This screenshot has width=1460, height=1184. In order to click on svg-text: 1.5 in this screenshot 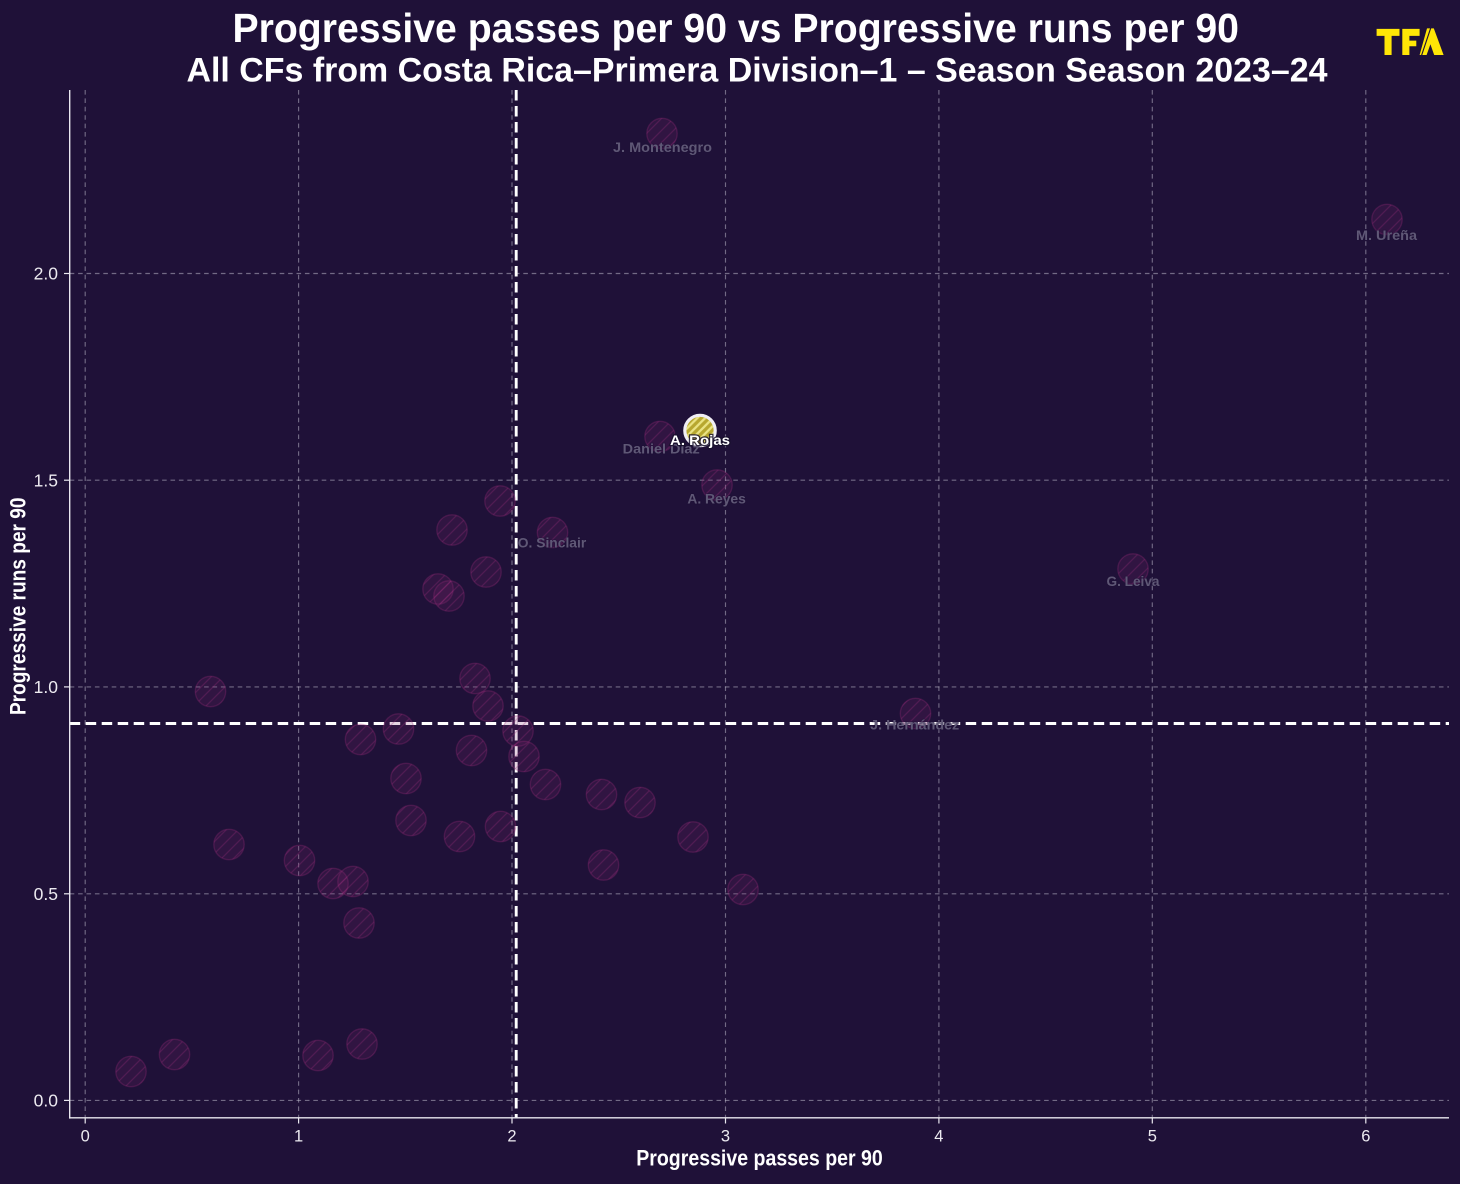, I will do `click(46, 480)`.